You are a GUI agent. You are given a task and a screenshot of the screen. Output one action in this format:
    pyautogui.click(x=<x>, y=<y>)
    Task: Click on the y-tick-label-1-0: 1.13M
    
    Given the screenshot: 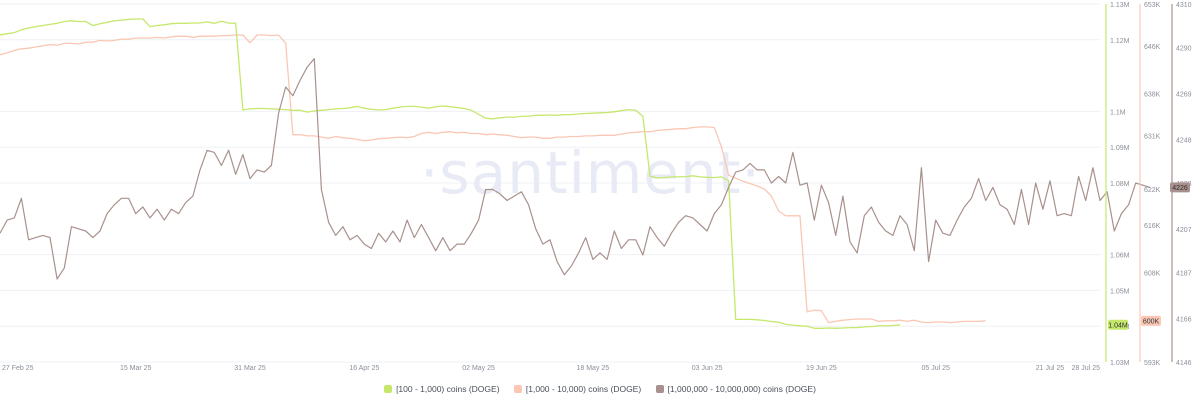 What is the action you would take?
    pyautogui.click(x=1120, y=5)
    